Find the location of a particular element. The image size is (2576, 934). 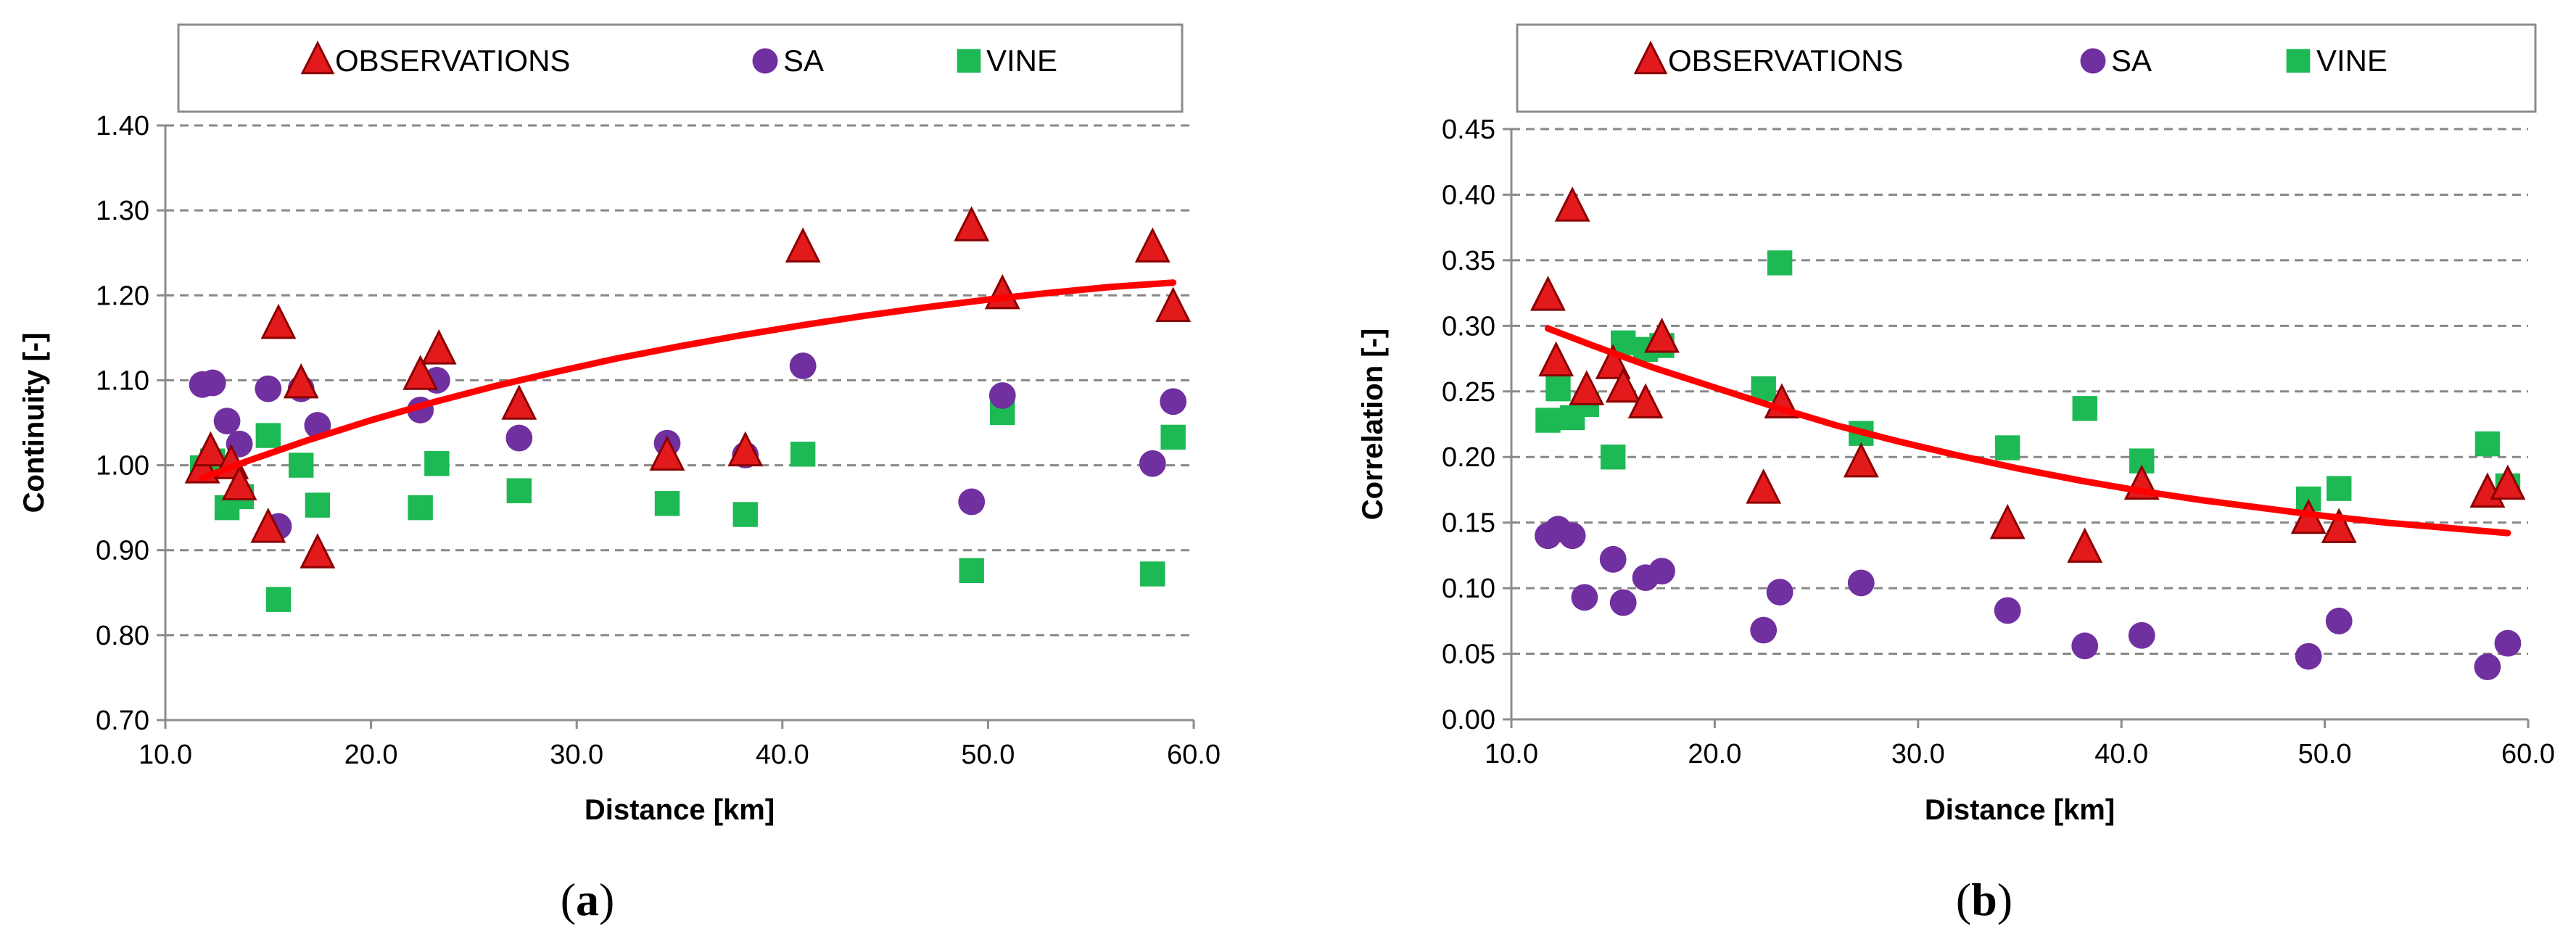

panel-caption: (a) is located at coordinates (588, 899).